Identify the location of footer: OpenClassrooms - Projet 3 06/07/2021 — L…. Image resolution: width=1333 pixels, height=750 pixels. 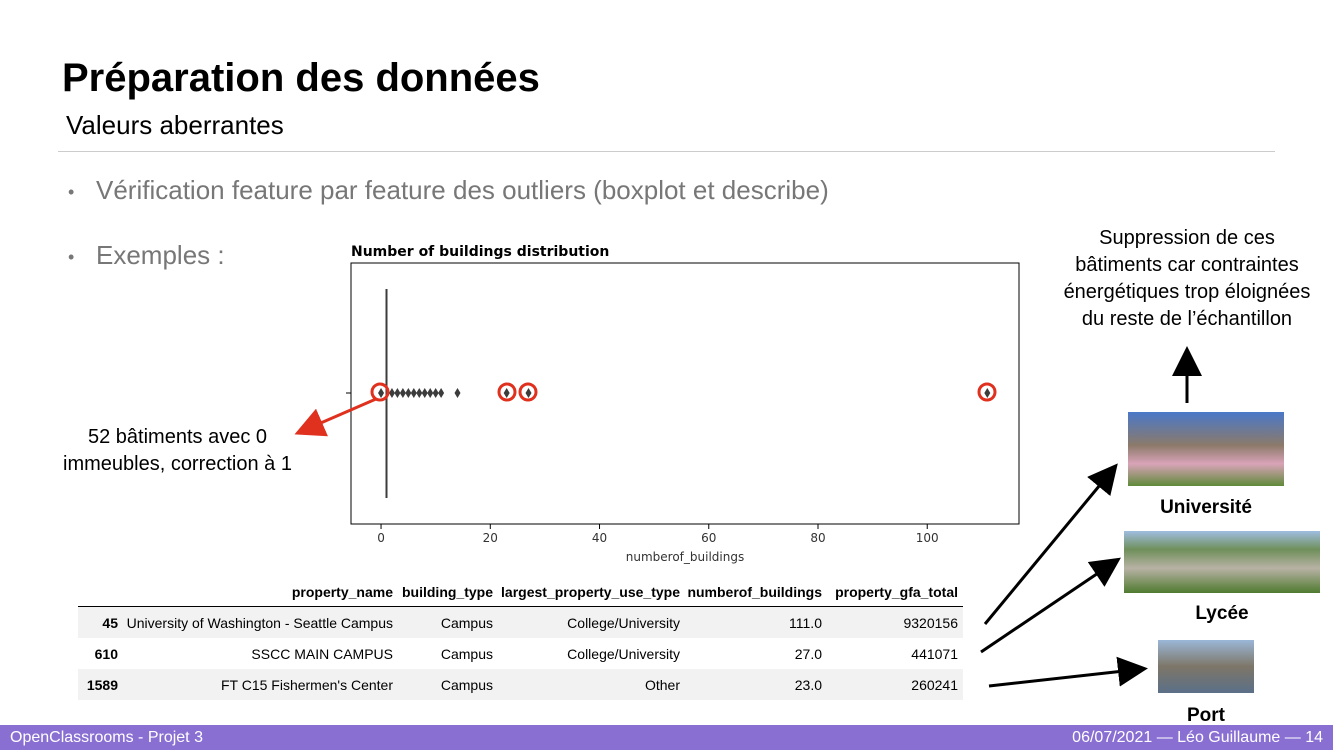
(666, 737).